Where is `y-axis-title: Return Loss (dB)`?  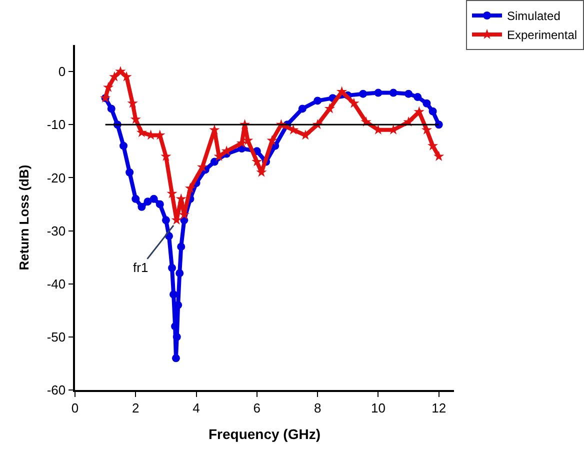 y-axis-title: Return Loss (dB) is located at coordinates (24, 217).